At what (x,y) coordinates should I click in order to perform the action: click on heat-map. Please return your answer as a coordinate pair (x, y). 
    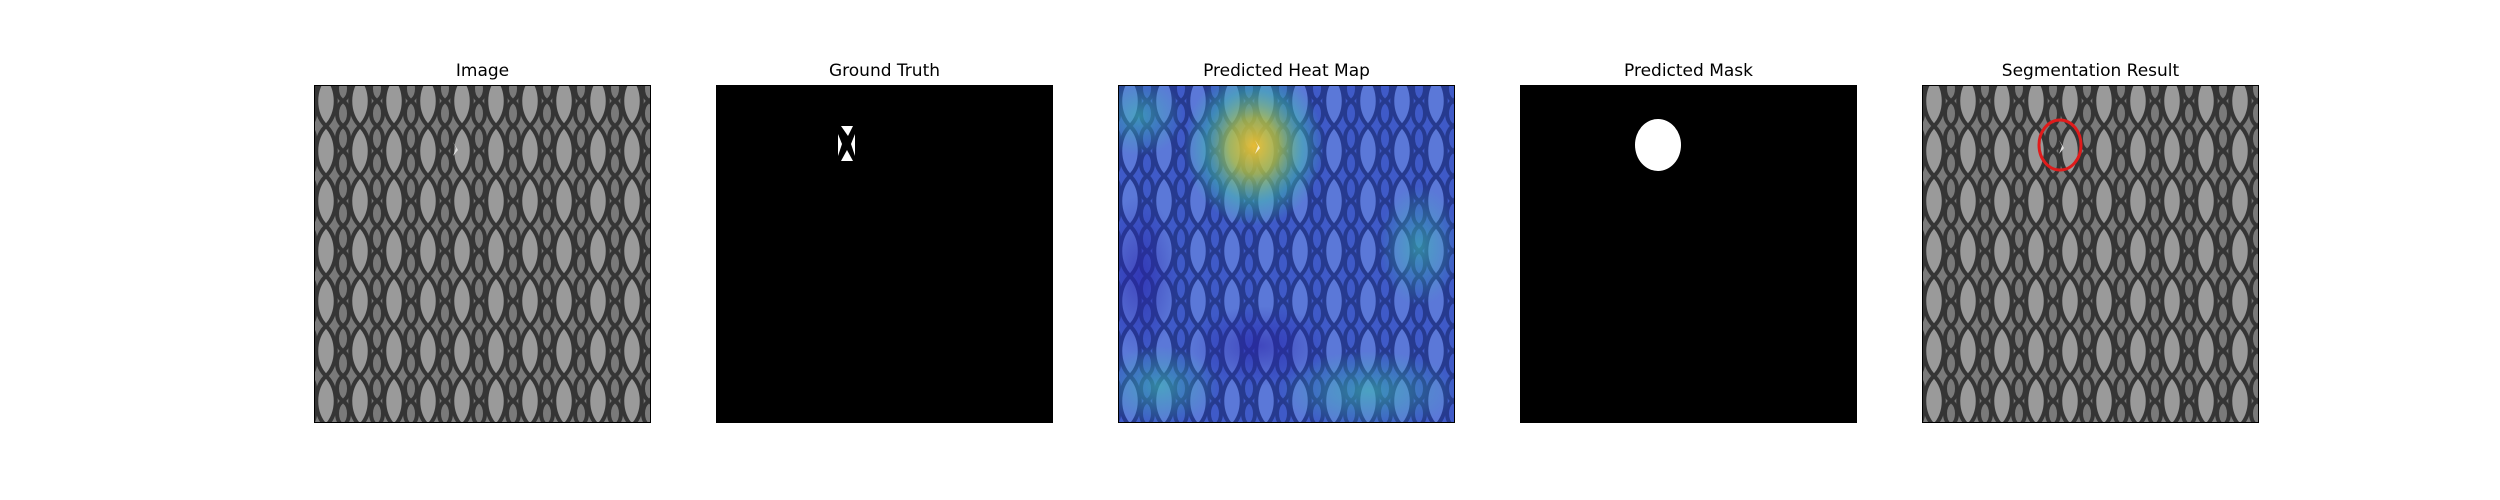
    Looking at the image, I should click on (1286, 254).